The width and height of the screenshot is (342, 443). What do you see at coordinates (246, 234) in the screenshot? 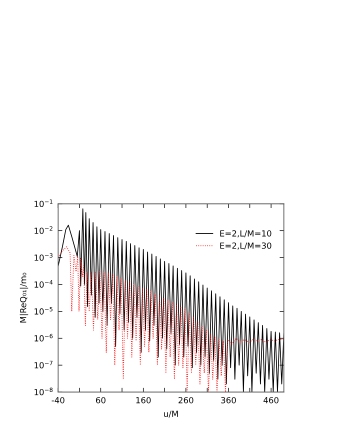
I see `legend-label: E=2,L/M=10` at bounding box center [246, 234].